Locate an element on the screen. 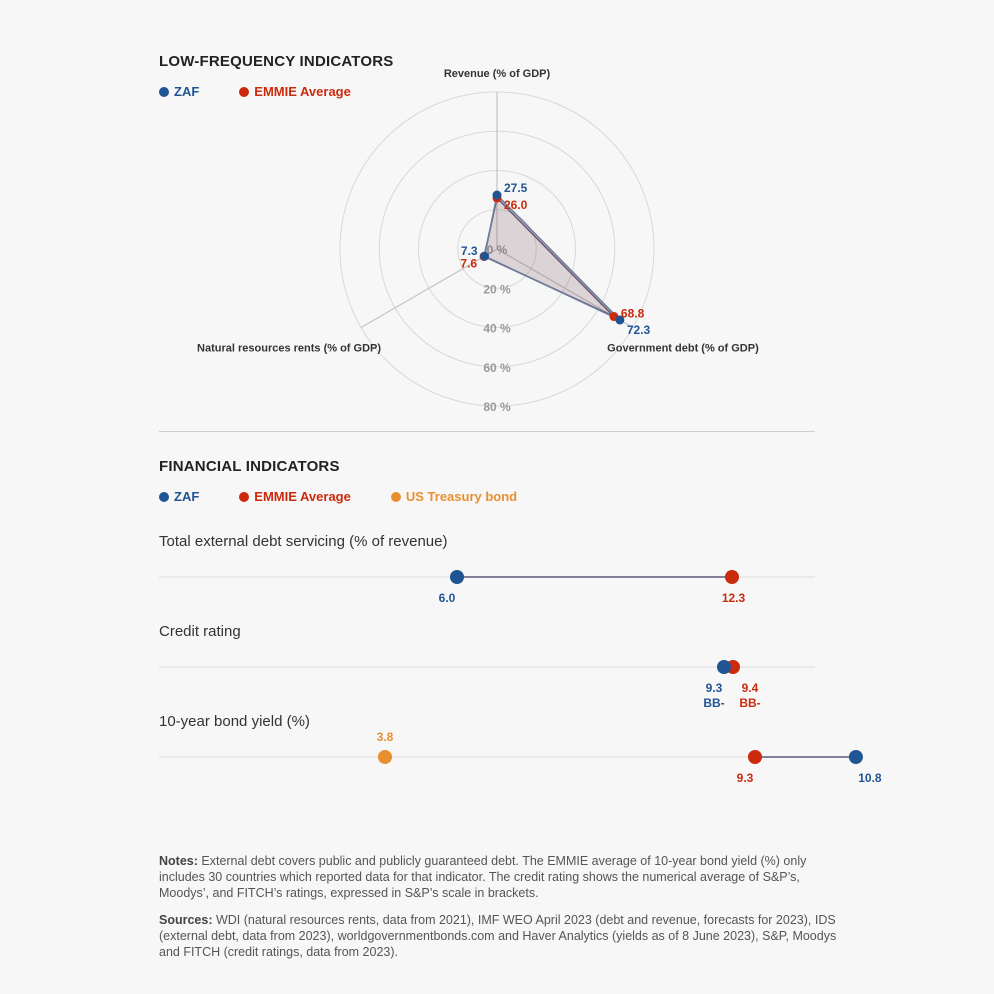 This screenshot has height=994, width=994. legend-item-us-fin: US Treasury bond is located at coordinates (454, 496).